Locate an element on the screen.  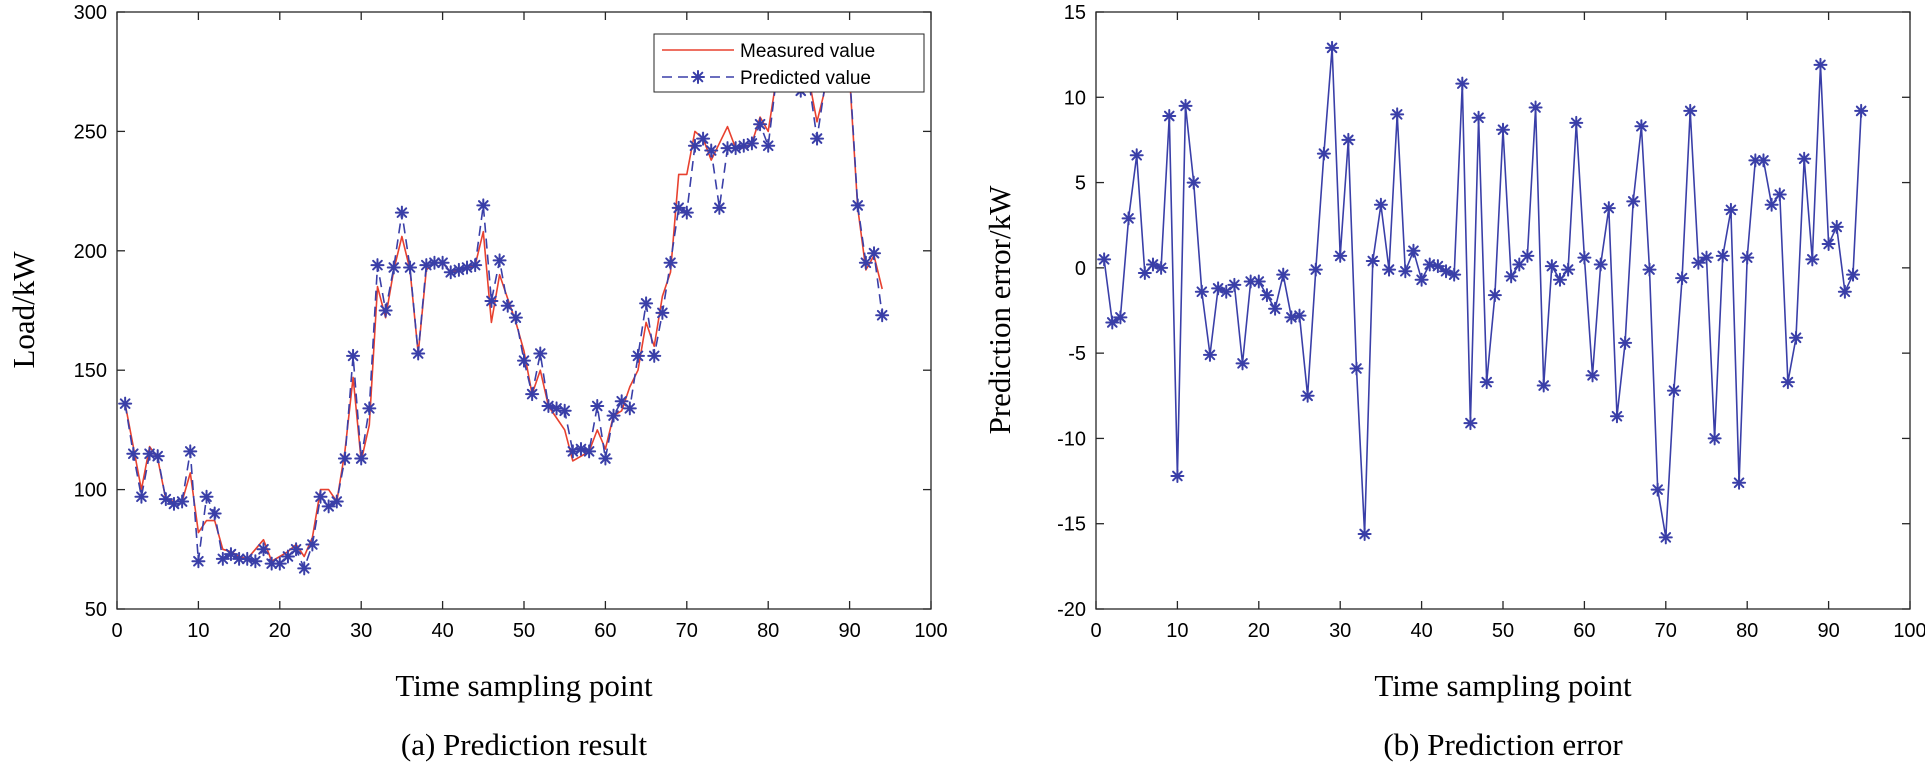
y-tick-label: -10 is located at coordinates (1071, 439).